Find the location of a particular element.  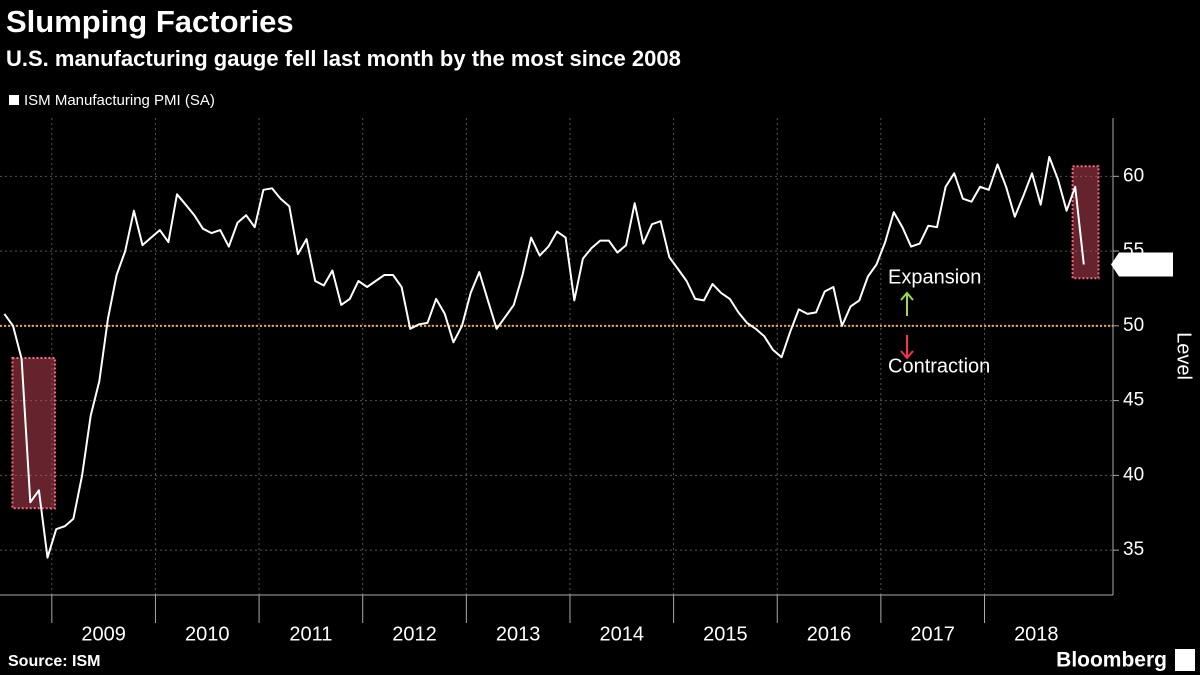

y-tick-label: 50 is located at coordinates (1133, 325).